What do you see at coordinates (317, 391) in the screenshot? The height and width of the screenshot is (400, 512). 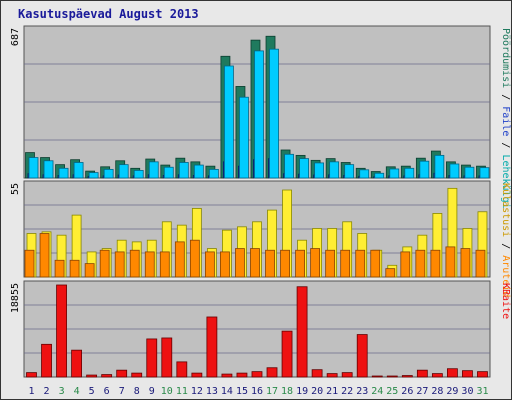 I see `x-tick-day-20: 20` at bounding box center [317, 391].